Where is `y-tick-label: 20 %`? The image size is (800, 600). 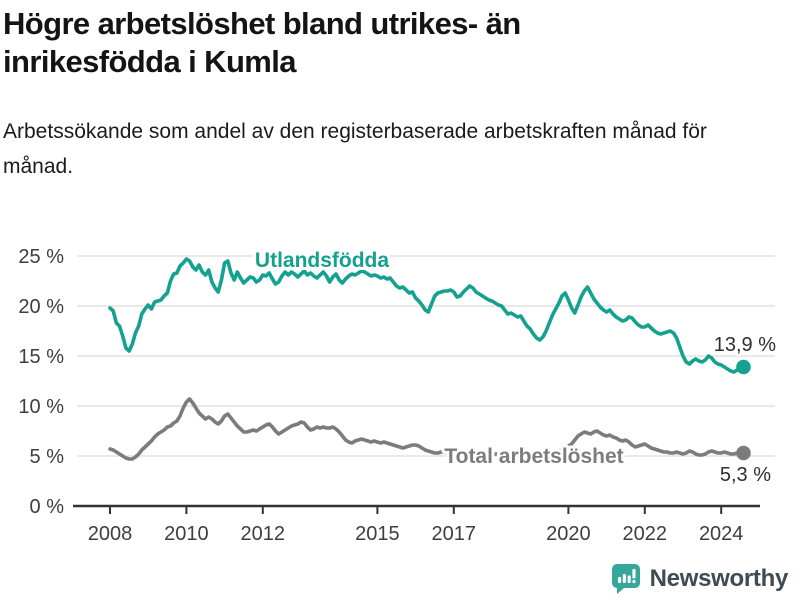
y-tick-label: 20 % is located at coordinates (41, 307).